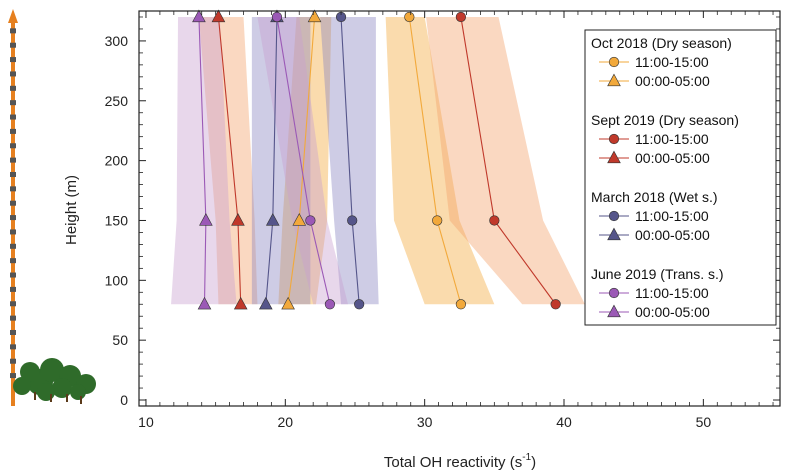 The width and height of the screenshot is (787, 474). I want to click on y-tick-label: 250, so click(117, 101).